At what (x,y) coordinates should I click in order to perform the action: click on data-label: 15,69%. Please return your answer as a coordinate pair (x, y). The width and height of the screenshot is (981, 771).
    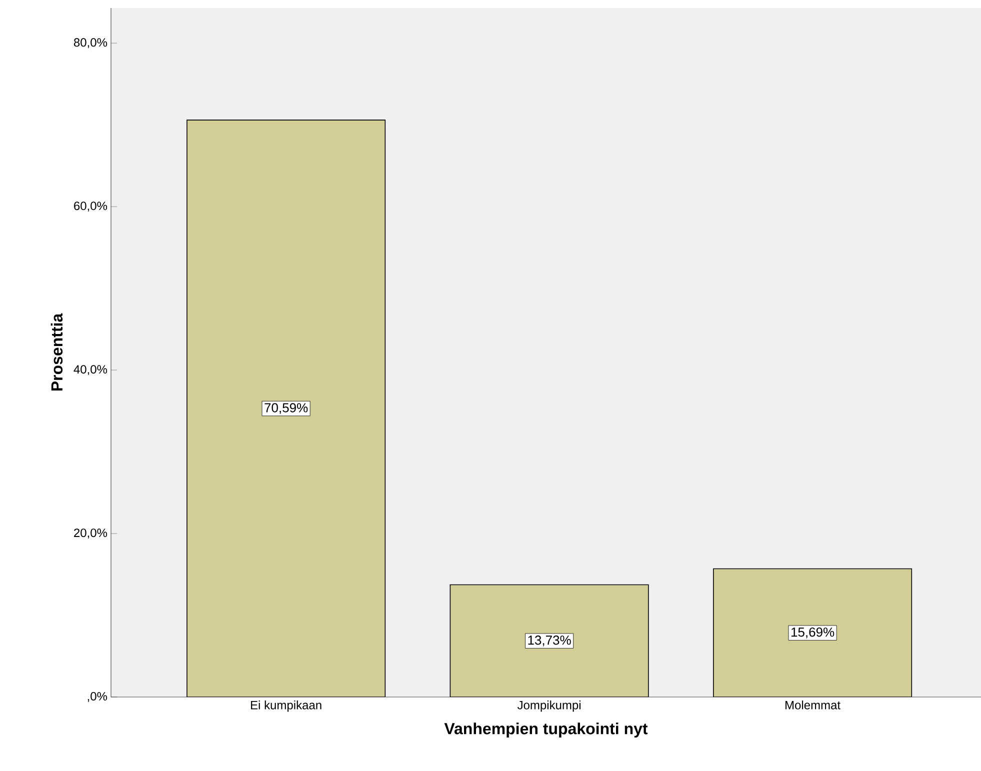
    Looking at the image, I should click on (812, 633).